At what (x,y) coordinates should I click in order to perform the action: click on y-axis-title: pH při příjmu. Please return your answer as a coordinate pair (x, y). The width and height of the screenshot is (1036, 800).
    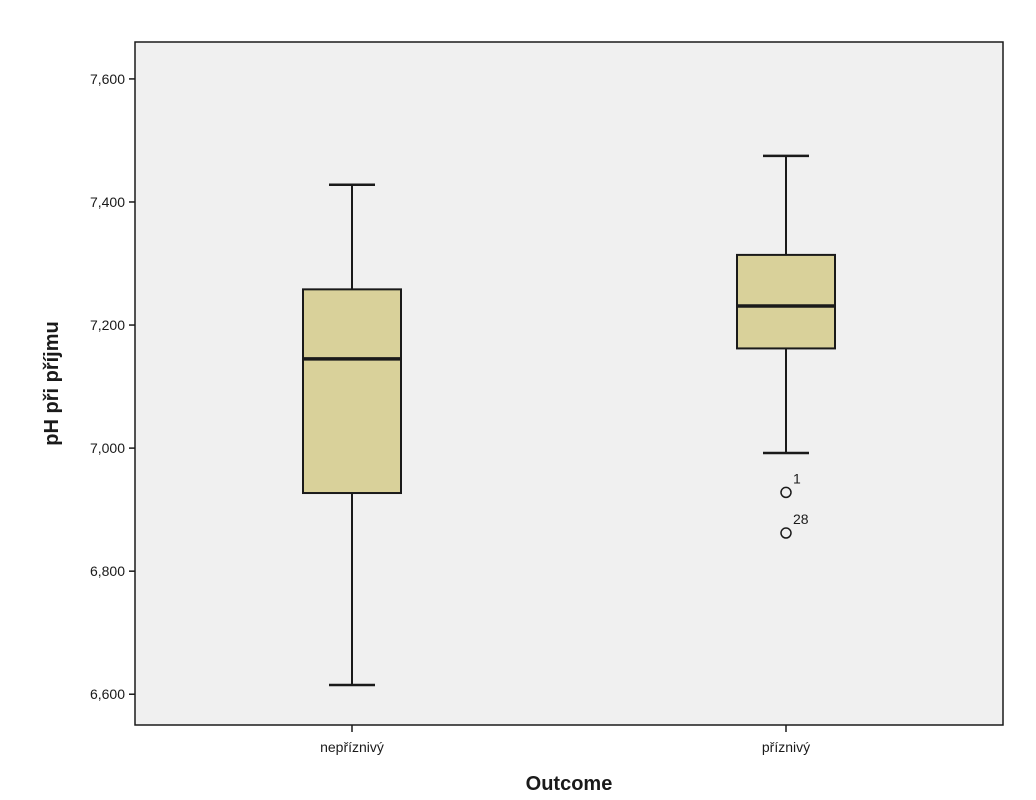
    Looking at the image, I should click on (52, 383).